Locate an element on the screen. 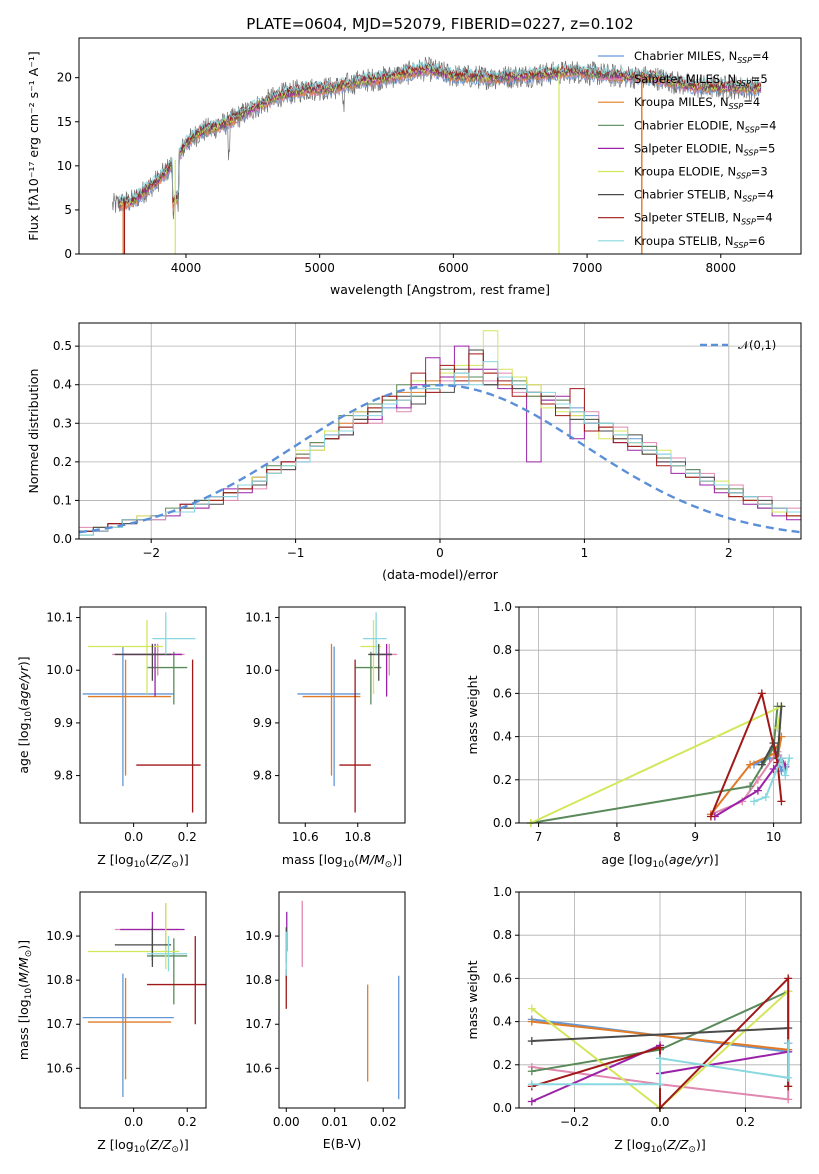 Image resolution: width=819 pixels, height=1174 pixels. age-vs-mass-xlabel: mass [log10(M/M⊙)] is located at coordinates (342, 861).